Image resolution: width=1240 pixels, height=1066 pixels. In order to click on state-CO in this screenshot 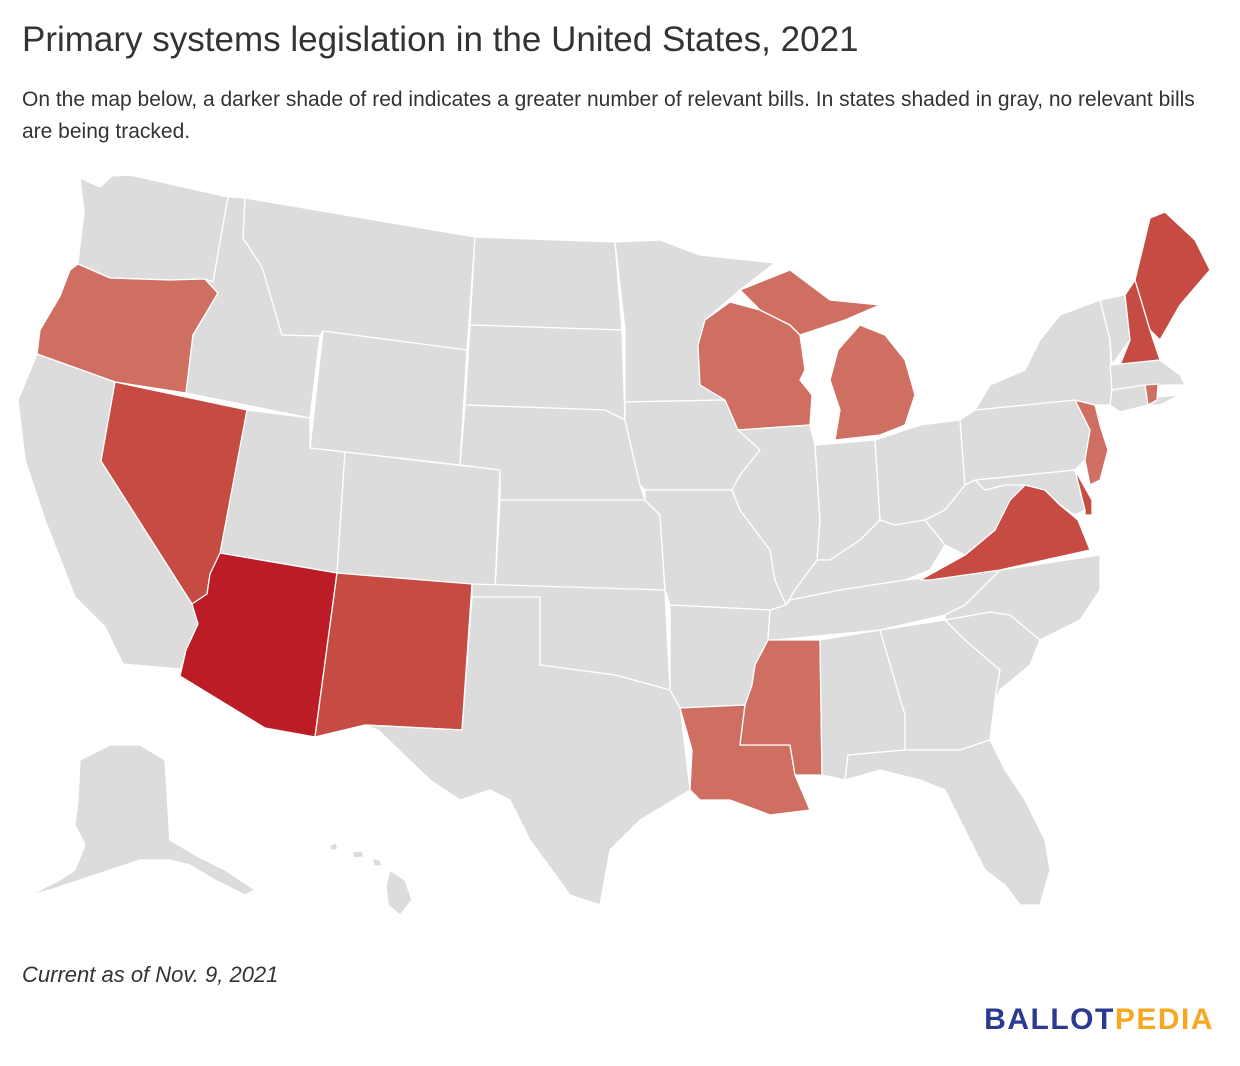, I will do `click(418, 521)`.